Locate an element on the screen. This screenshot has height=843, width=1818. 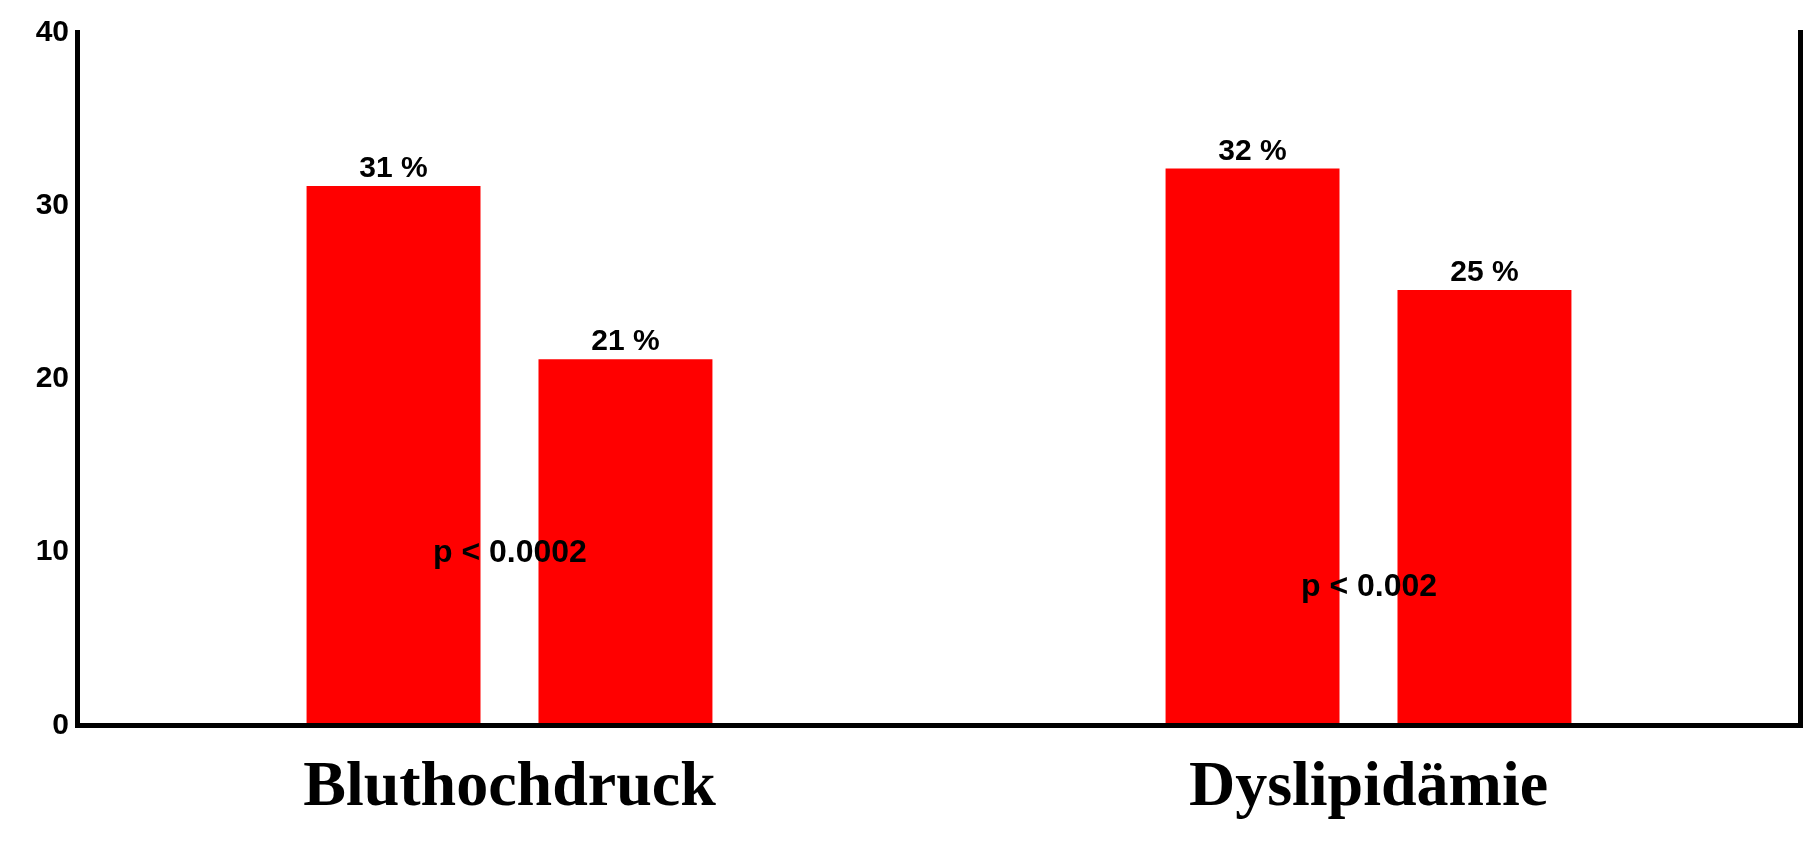
data-label: 31 % is located at coordinates (393, 166).